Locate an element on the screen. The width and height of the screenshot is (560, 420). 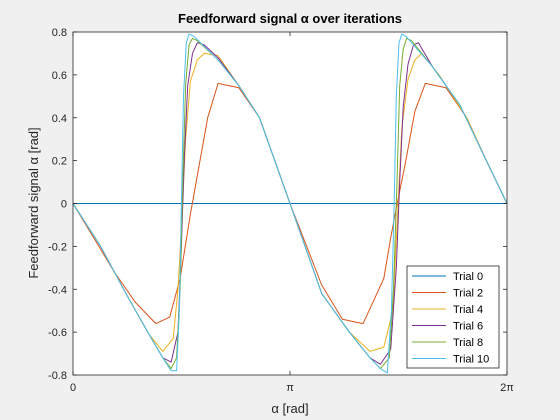
y-tick-label: 0.2 is located at coordinates (59, 162).